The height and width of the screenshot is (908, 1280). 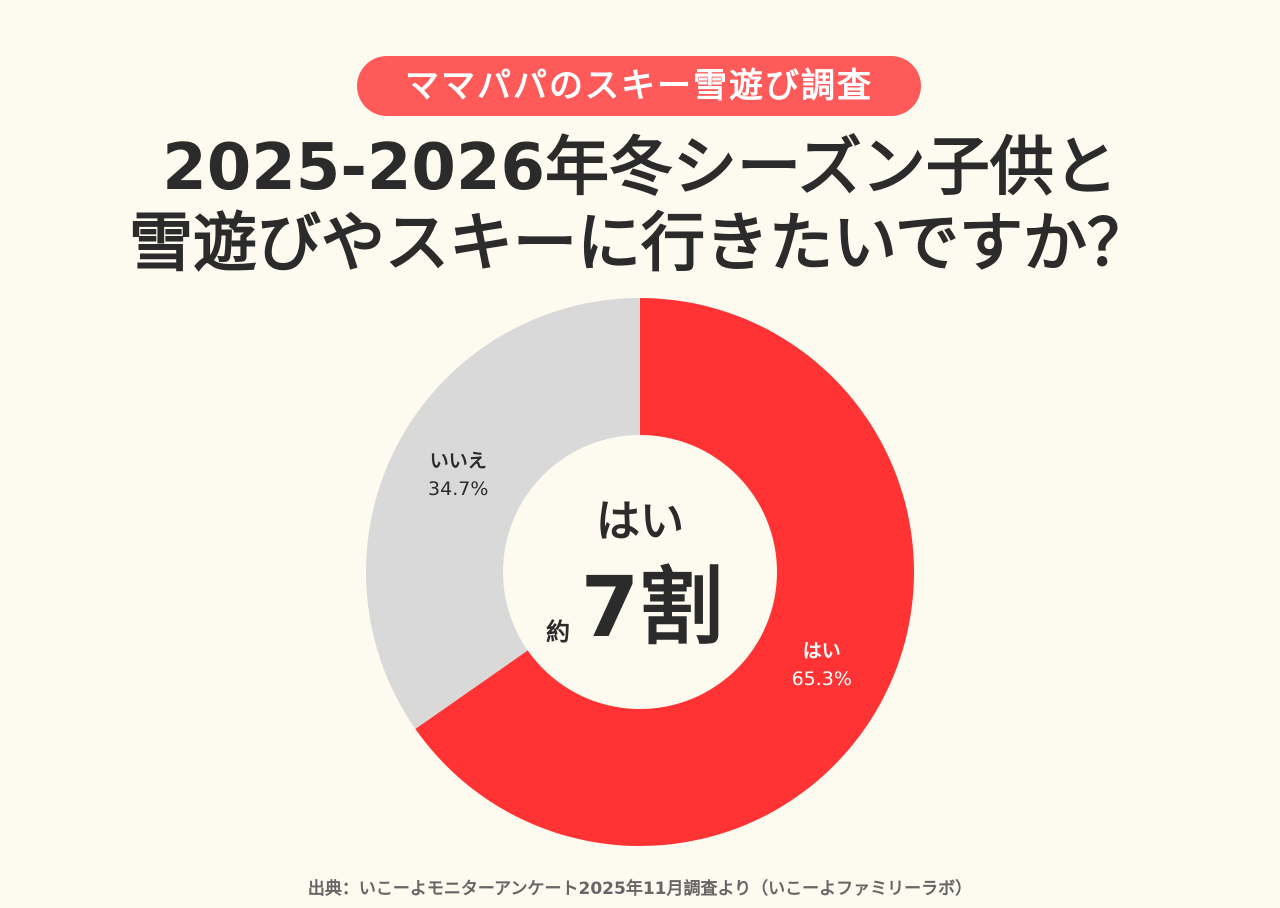 I want to click on center-label: はい, so click(x=640, y=521).